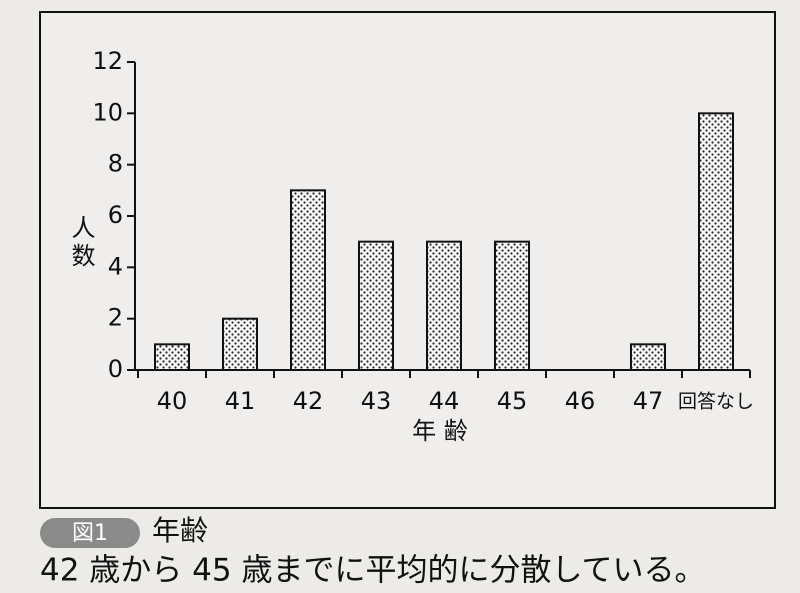  Describe the element at coordinates (172, 401) in the screenshot. I see `x-tick-label: 40` at that location.